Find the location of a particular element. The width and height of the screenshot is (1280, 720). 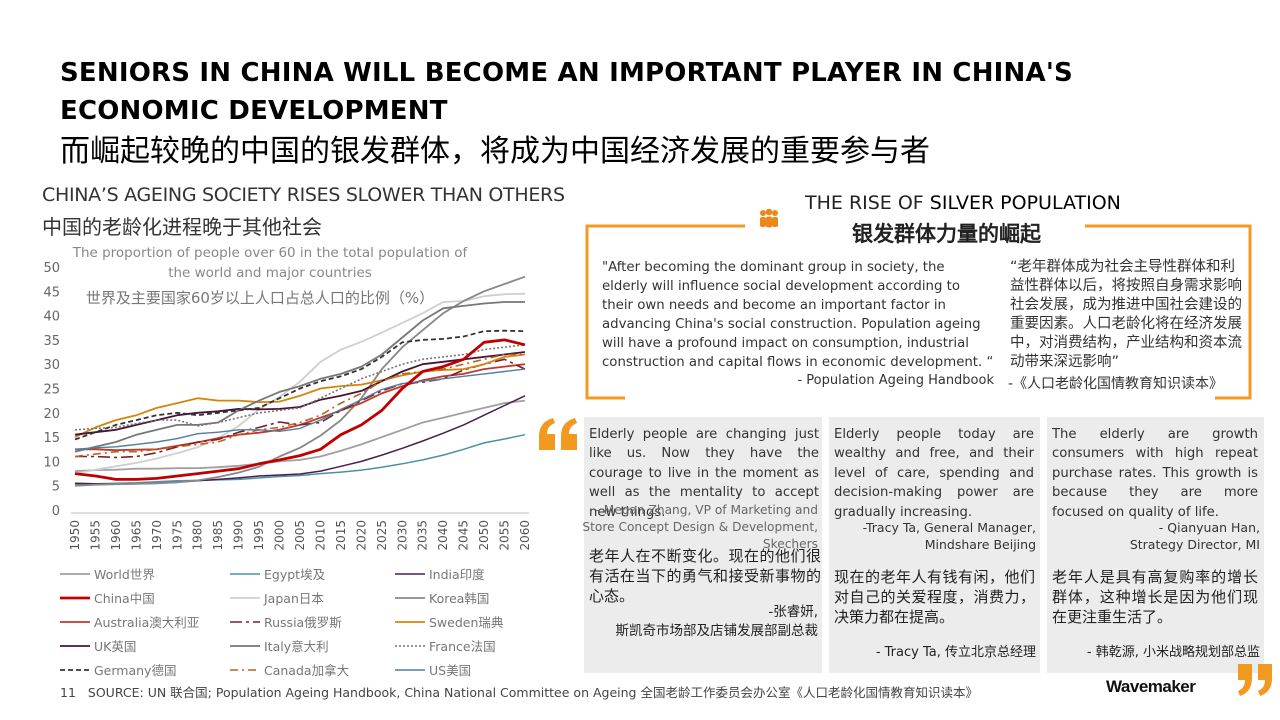

legend-entry: Canada加拿大 is located at coordinates (289, 669).